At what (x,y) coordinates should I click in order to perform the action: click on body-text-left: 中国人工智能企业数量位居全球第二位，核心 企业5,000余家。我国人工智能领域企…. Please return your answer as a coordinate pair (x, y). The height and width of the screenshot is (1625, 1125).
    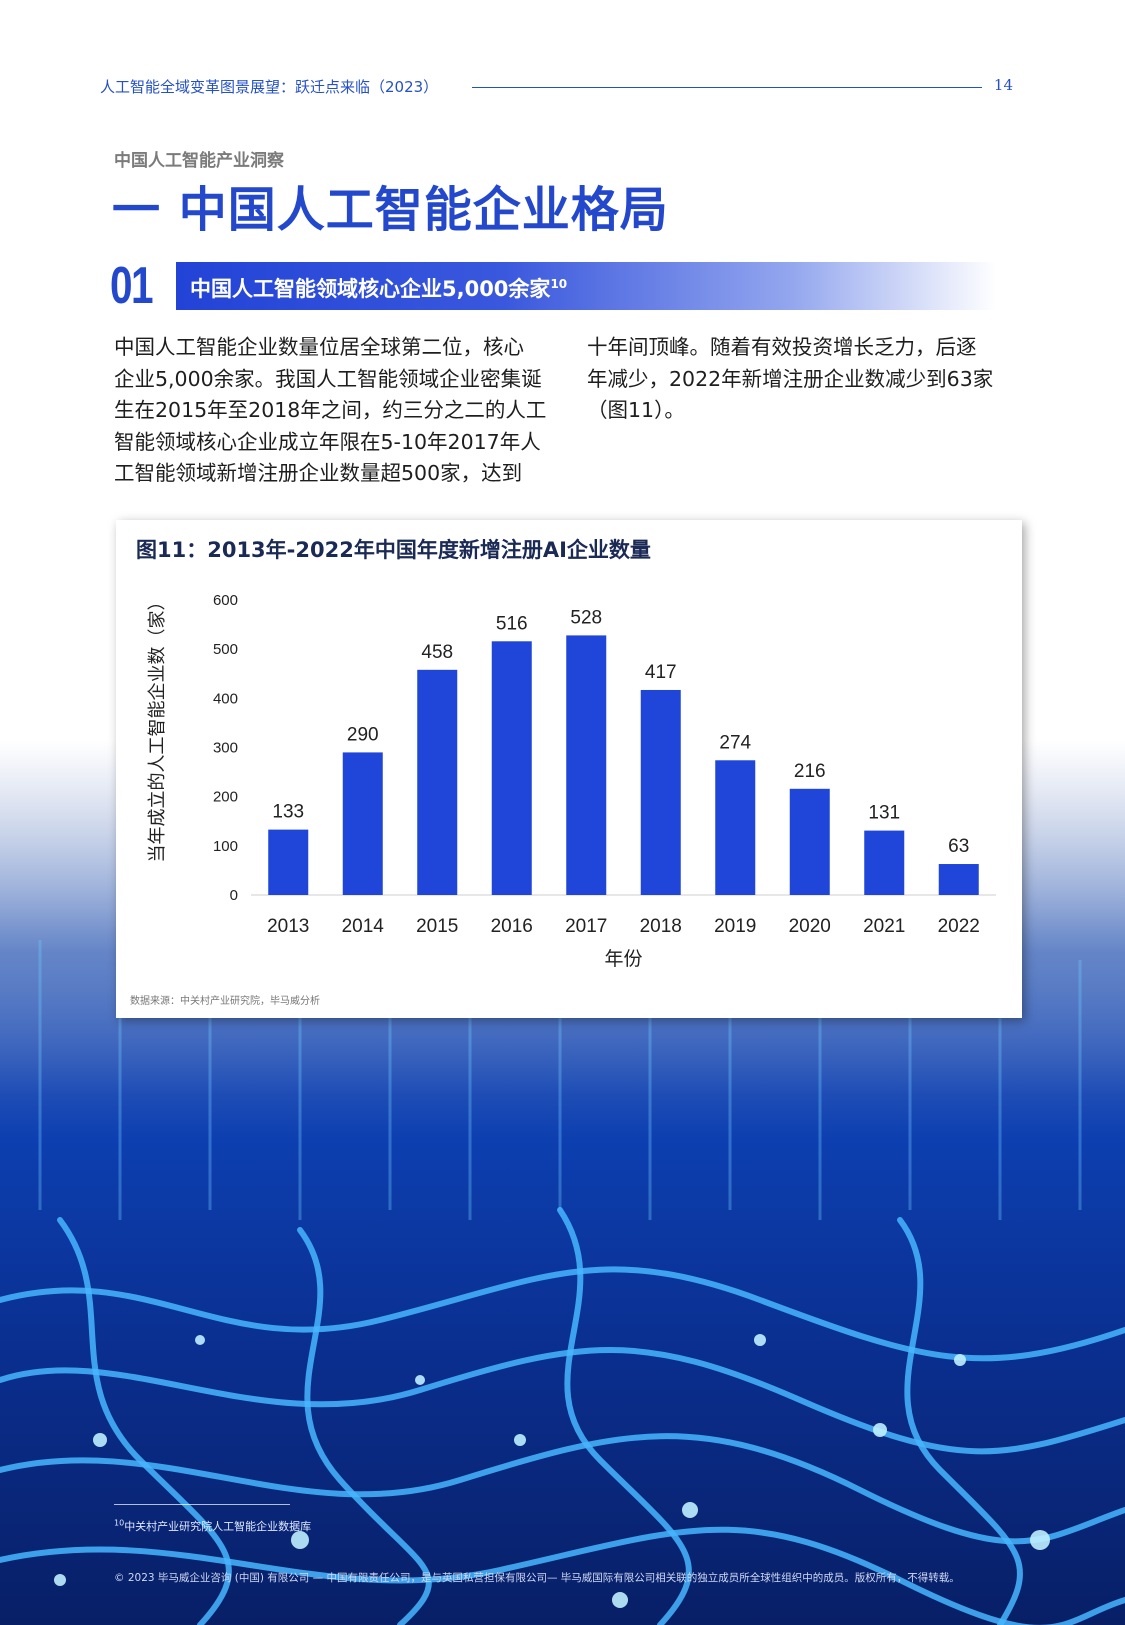
    Looking at the image, I should click on (338, 411).